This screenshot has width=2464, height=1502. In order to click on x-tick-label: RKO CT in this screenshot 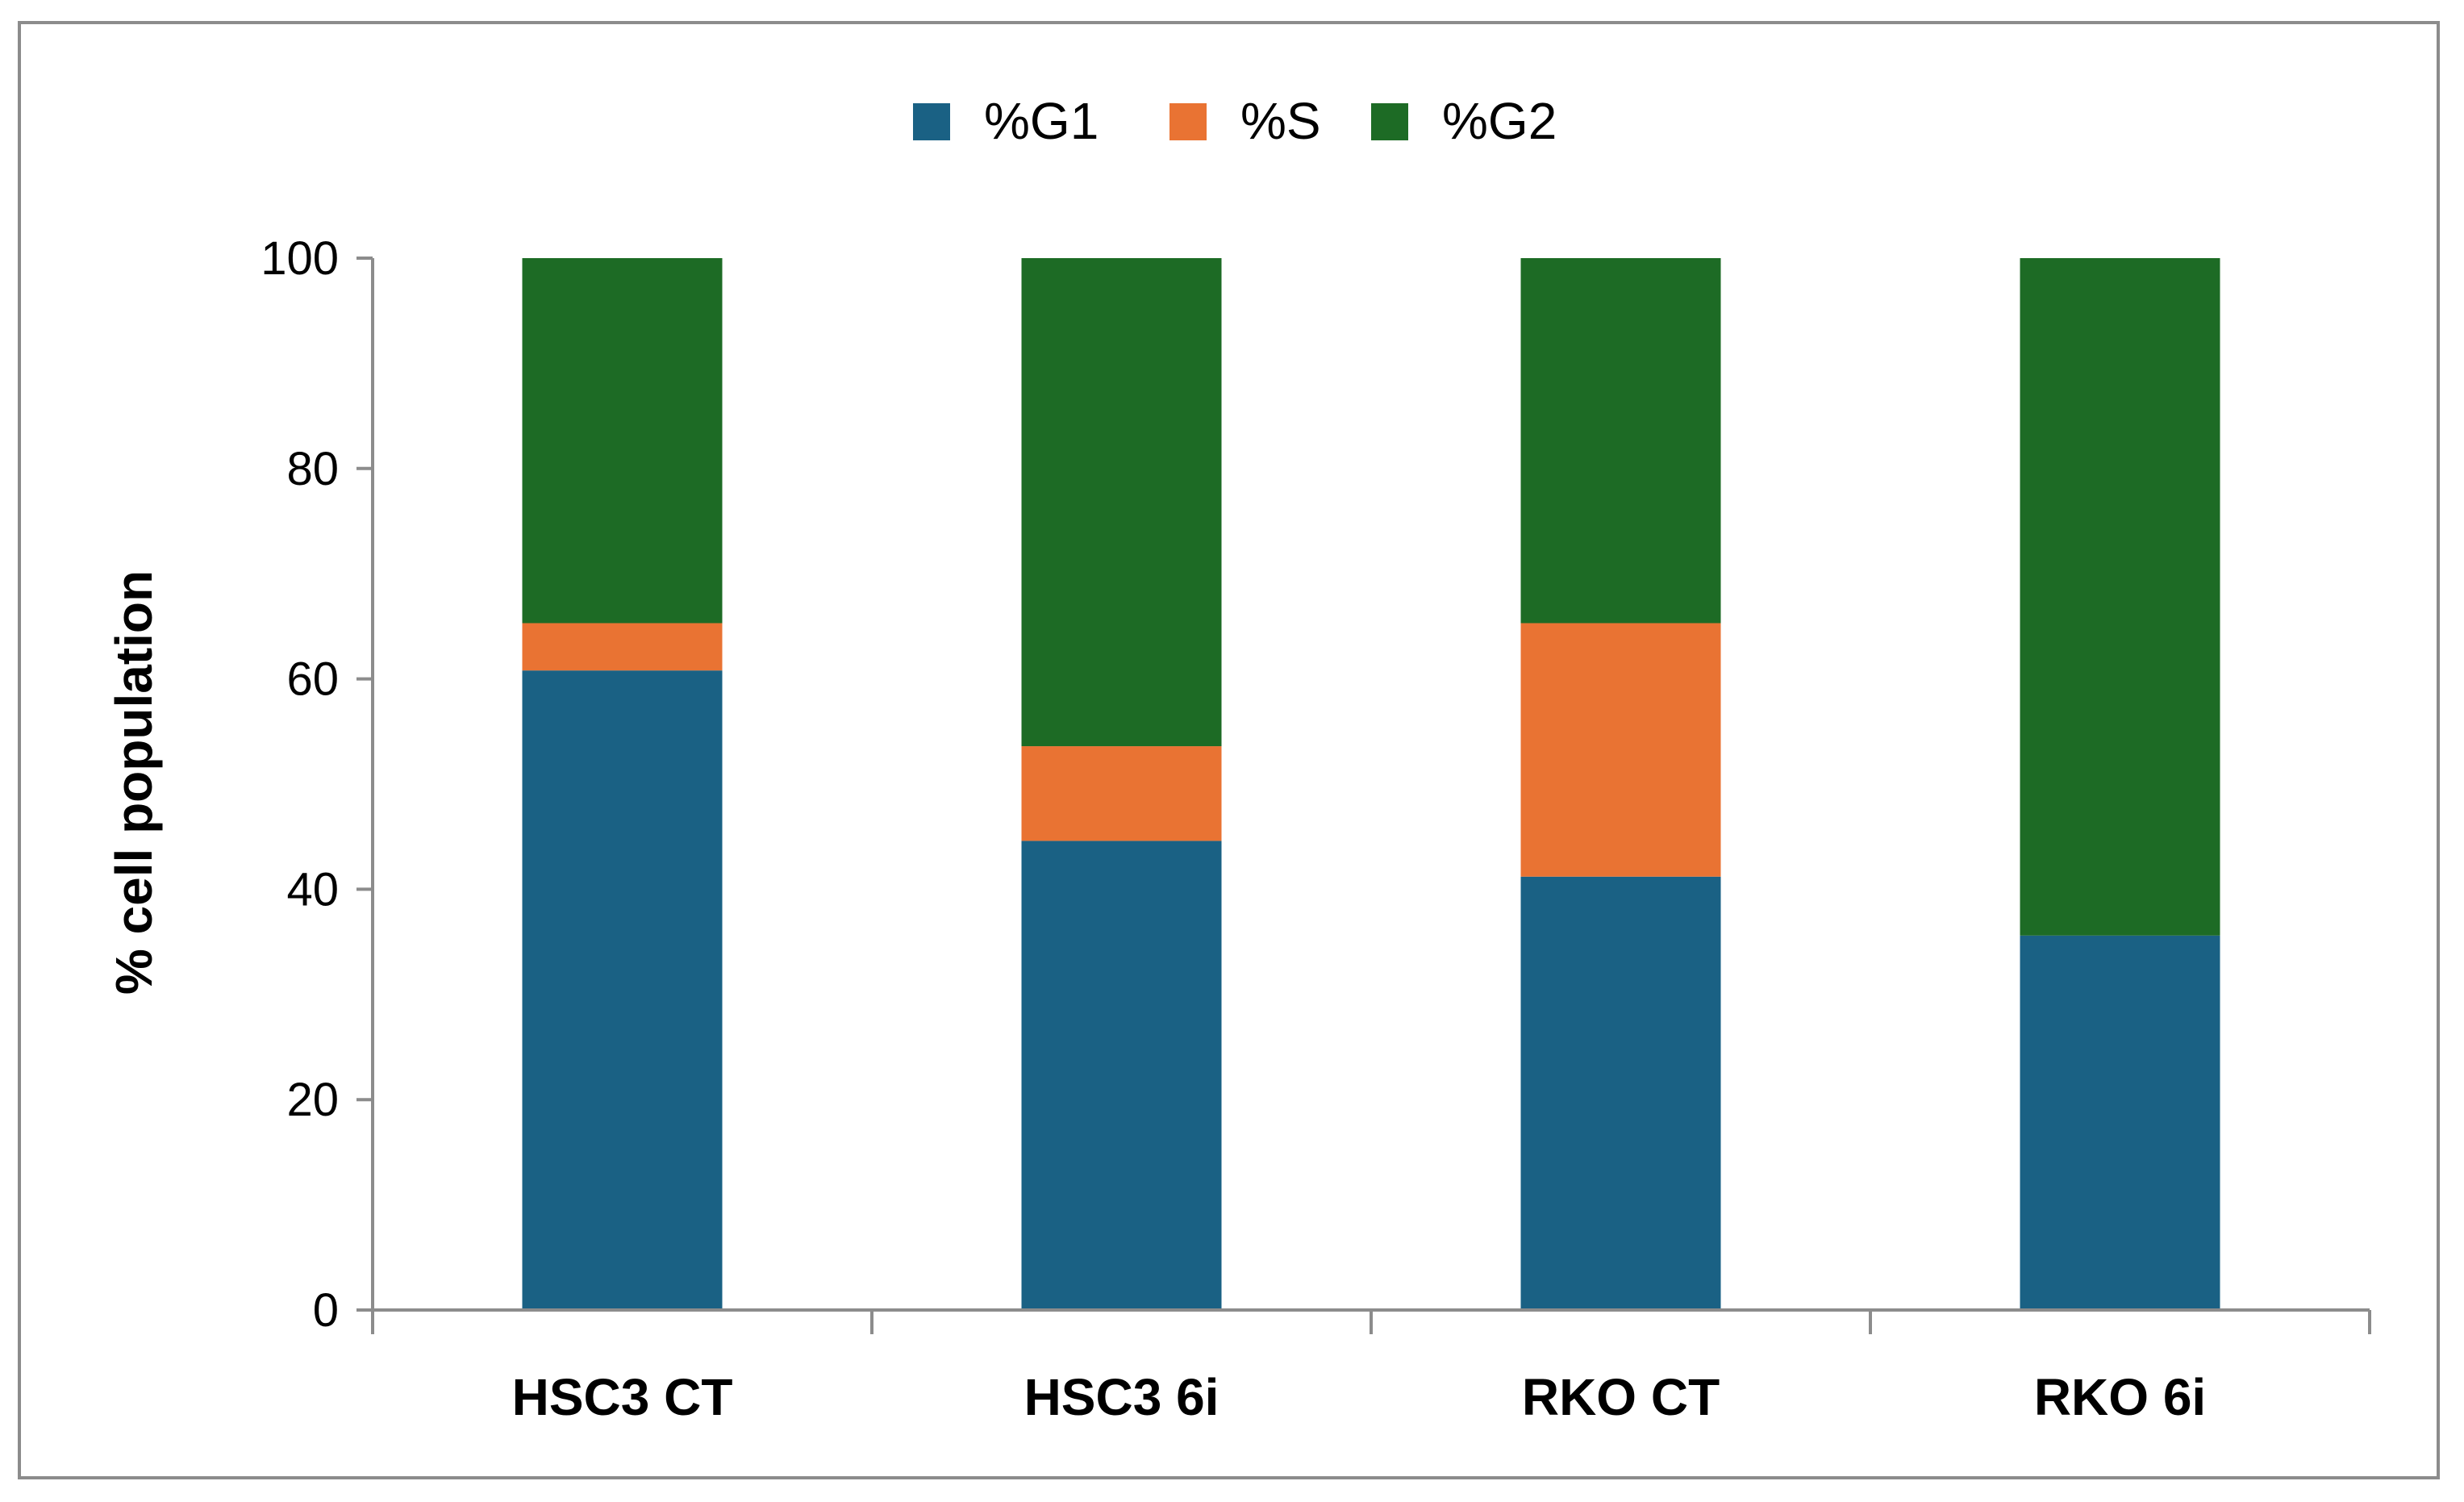, I will do `click(1621, 1397)`.